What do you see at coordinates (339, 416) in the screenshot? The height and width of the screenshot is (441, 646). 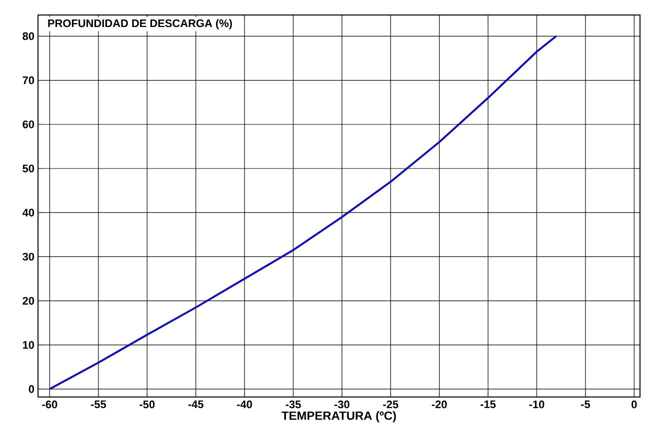 I see `x-axis-title: TEMPERATURA (ºC)` at bounding box center [339, 416].